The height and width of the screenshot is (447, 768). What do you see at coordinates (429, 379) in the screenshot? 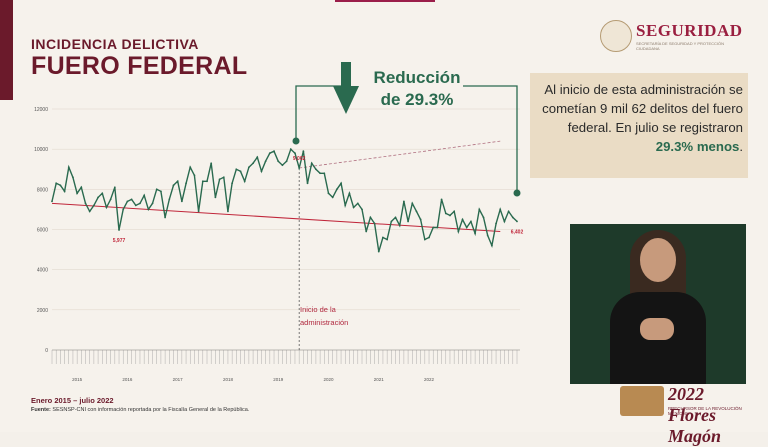
I see `x-year-label: 2022` at bounding box center [429, 379].